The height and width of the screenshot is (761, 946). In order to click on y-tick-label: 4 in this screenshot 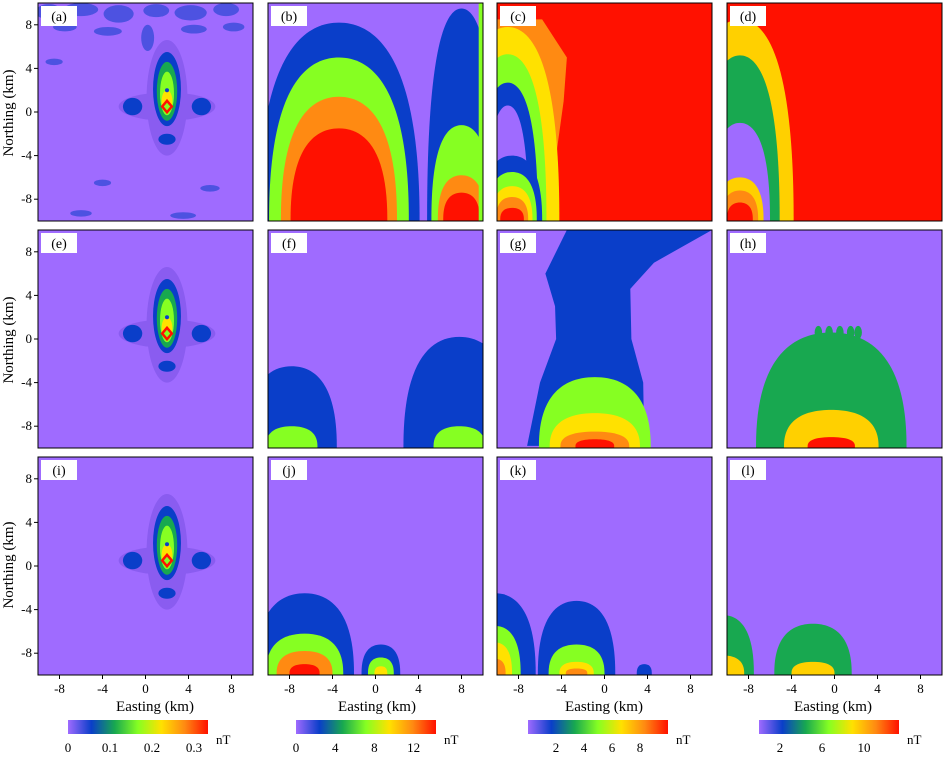, I will do `click(29, 294)`.